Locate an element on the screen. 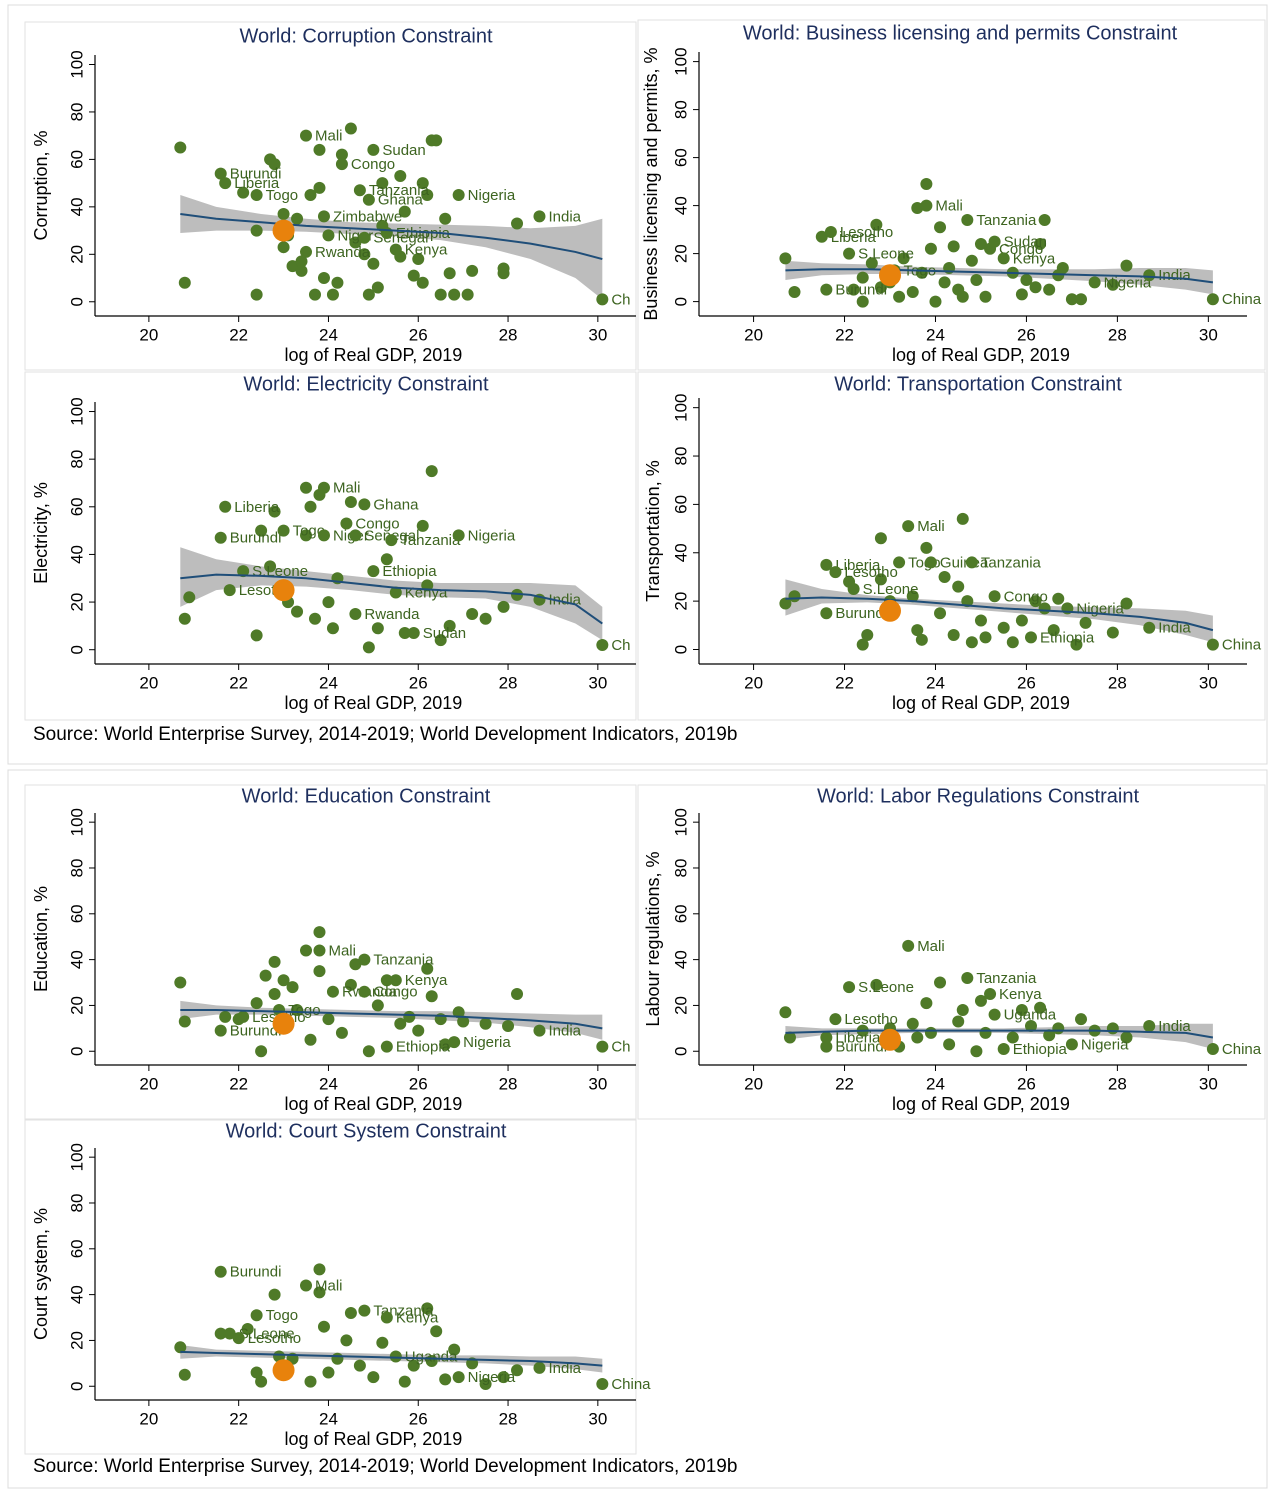  point-label: India is located at coordinates (564, 1031).